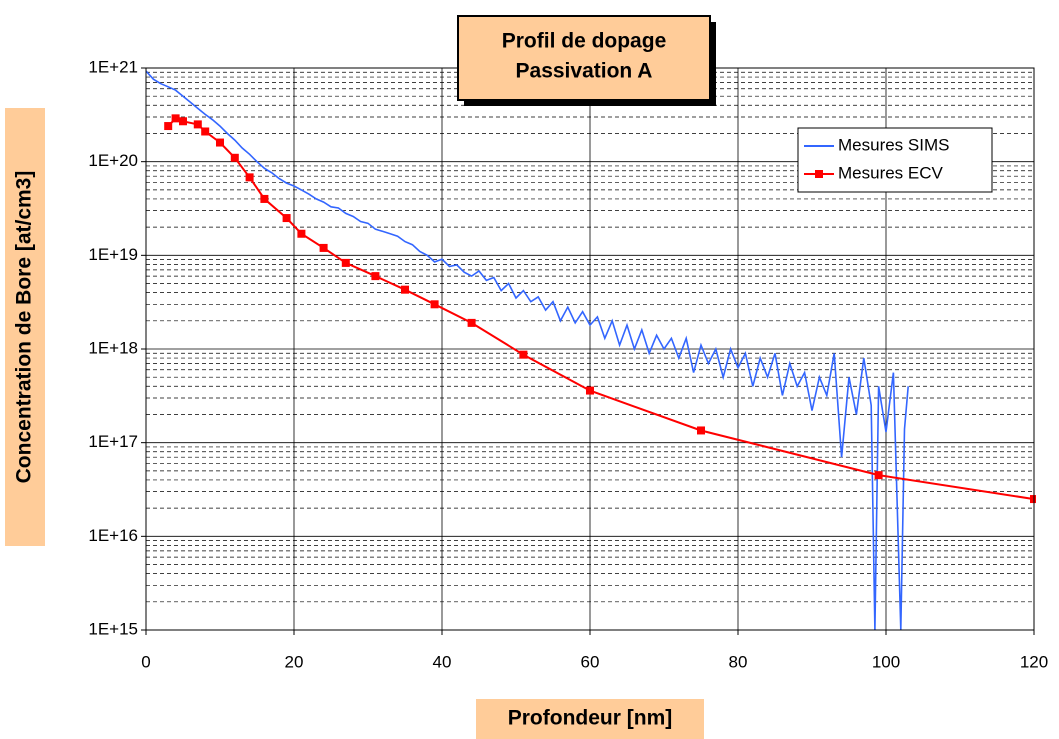 The width and height of the screenshot is (1059, 739). Describe the element at coordinates (891, 172) in the screenshot. I see `legend-label: Mesures ECV` at that location.